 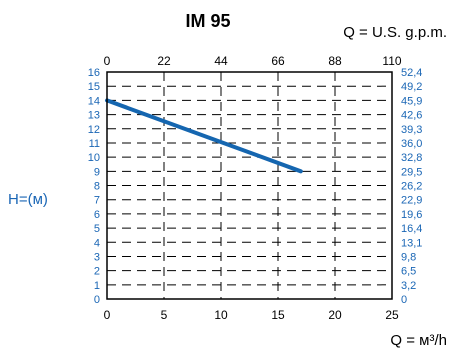 What do you see at coordinates (411, 144) in the screenshot?
I see `y-right-tick-label: 36,0` at bounding box center [411, 144].